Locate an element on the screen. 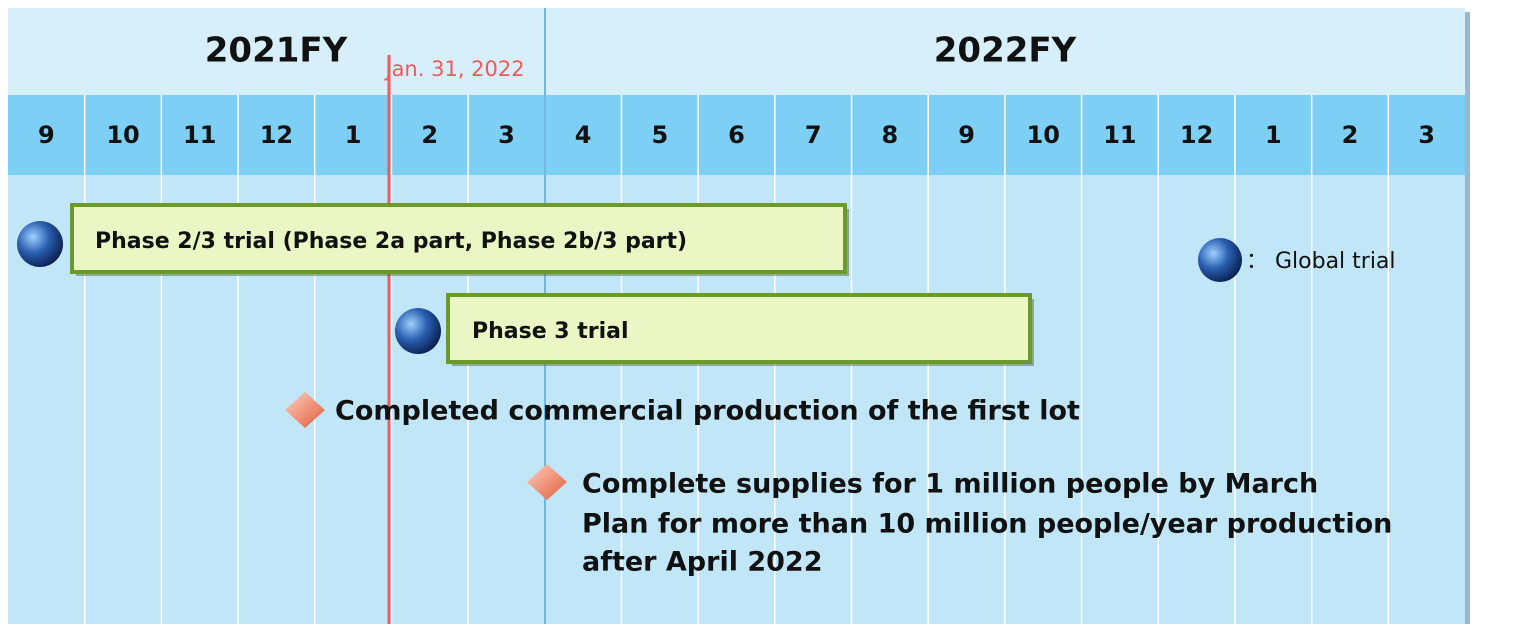  month-label: 8 is located at coordinates (890, 135).